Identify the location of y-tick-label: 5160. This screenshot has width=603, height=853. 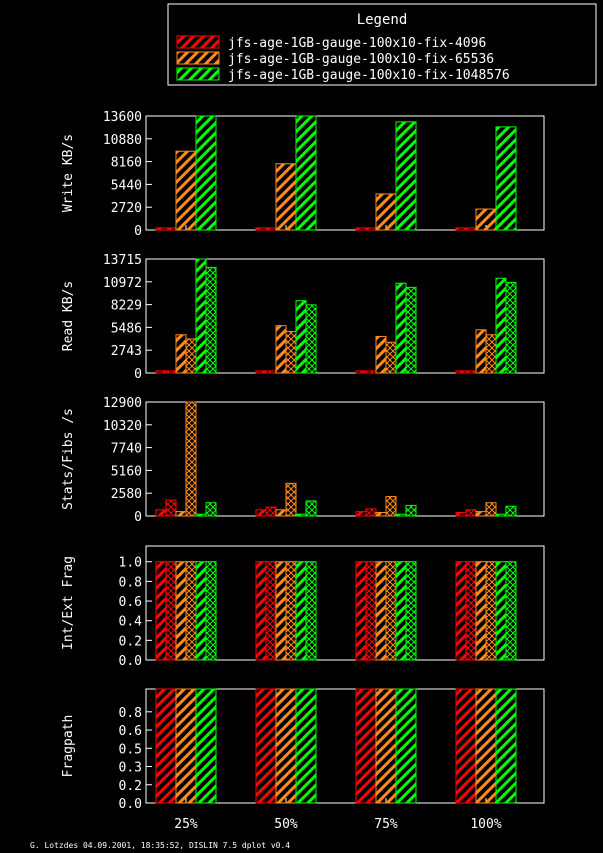
(126, 471).